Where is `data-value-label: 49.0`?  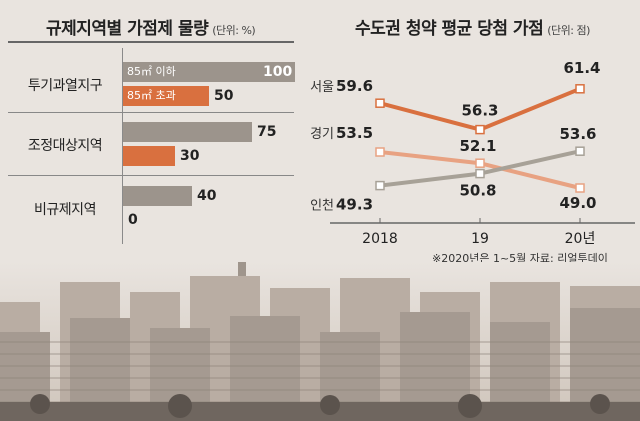 data-value-label: 49.0 is located at coordinates (577, 203).